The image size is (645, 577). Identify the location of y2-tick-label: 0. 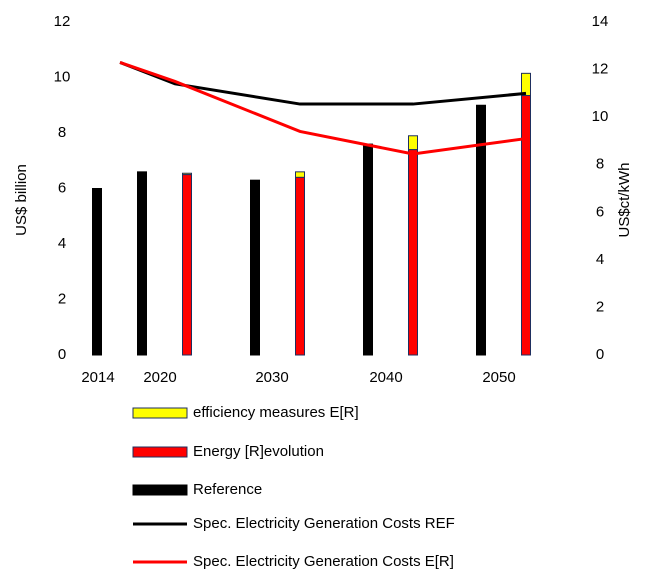
(600, 354).